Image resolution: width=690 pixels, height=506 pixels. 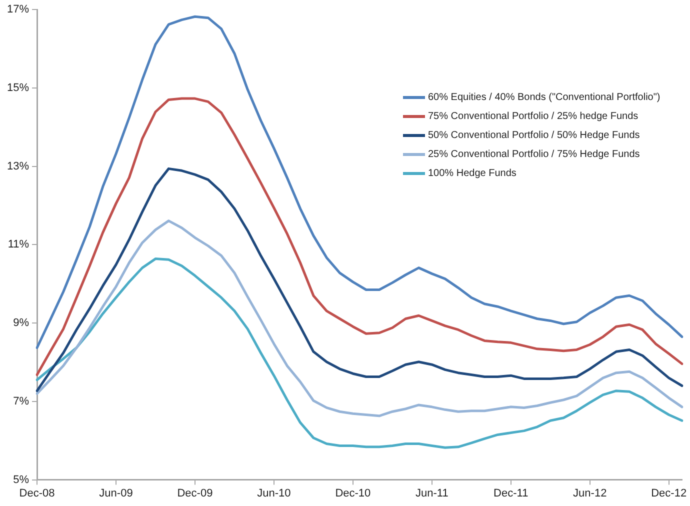 I want to click on x-tick-label: Jun-12, so click(x=590, y=493).